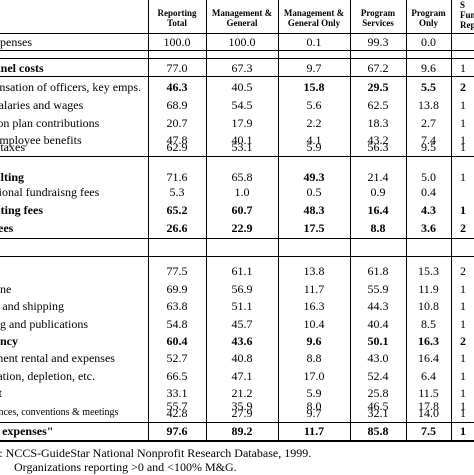  What do you see at coordinates (428, 341) in the screenshot?
I see `cell-program-only: 16.3` at bounding box center [428, 341].